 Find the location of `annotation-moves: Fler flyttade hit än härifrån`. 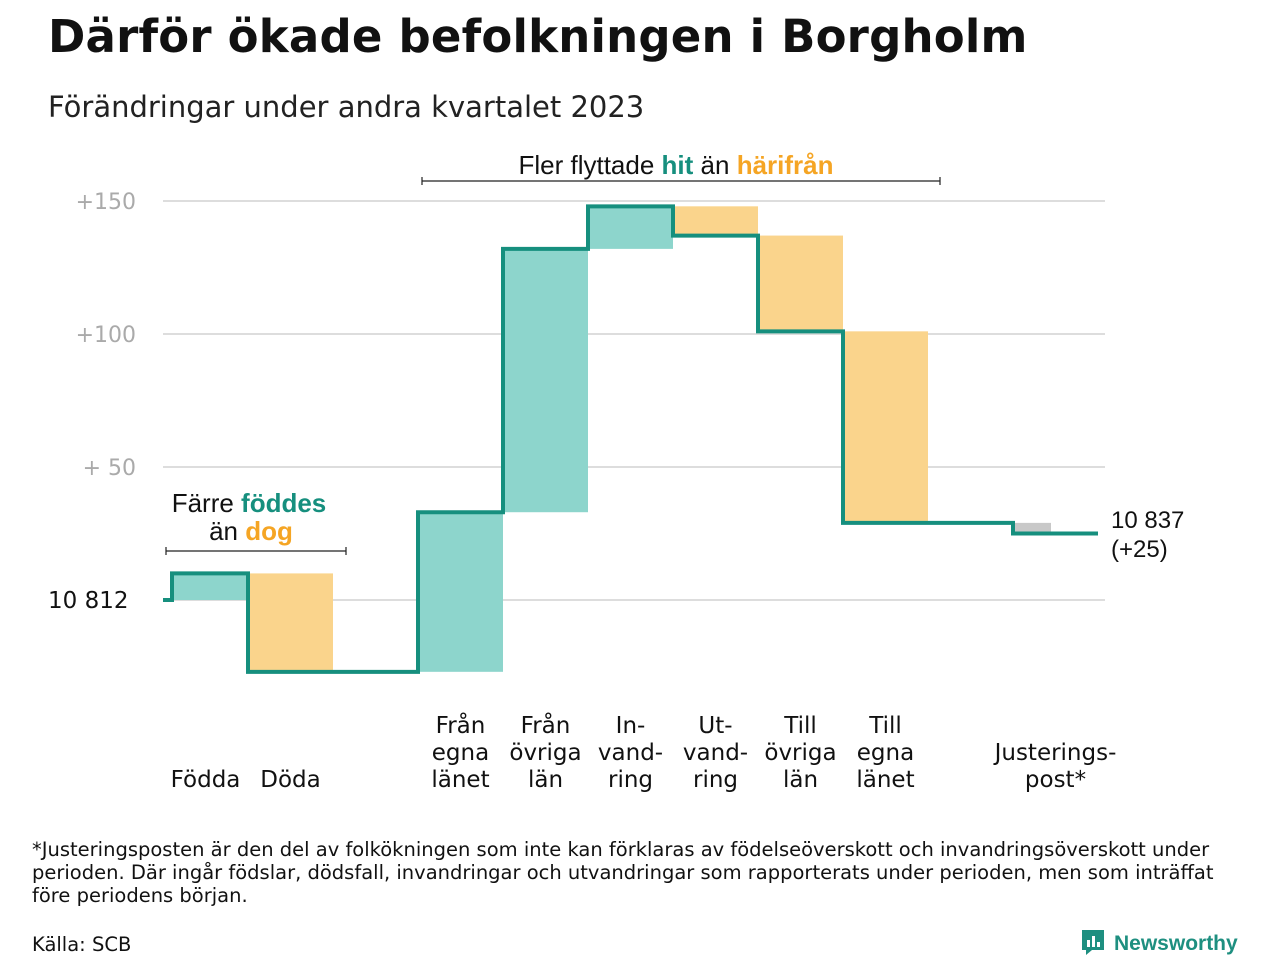

annotation-moves: Fler flyttade hit än härifrån is located at coordinates (675, 165).